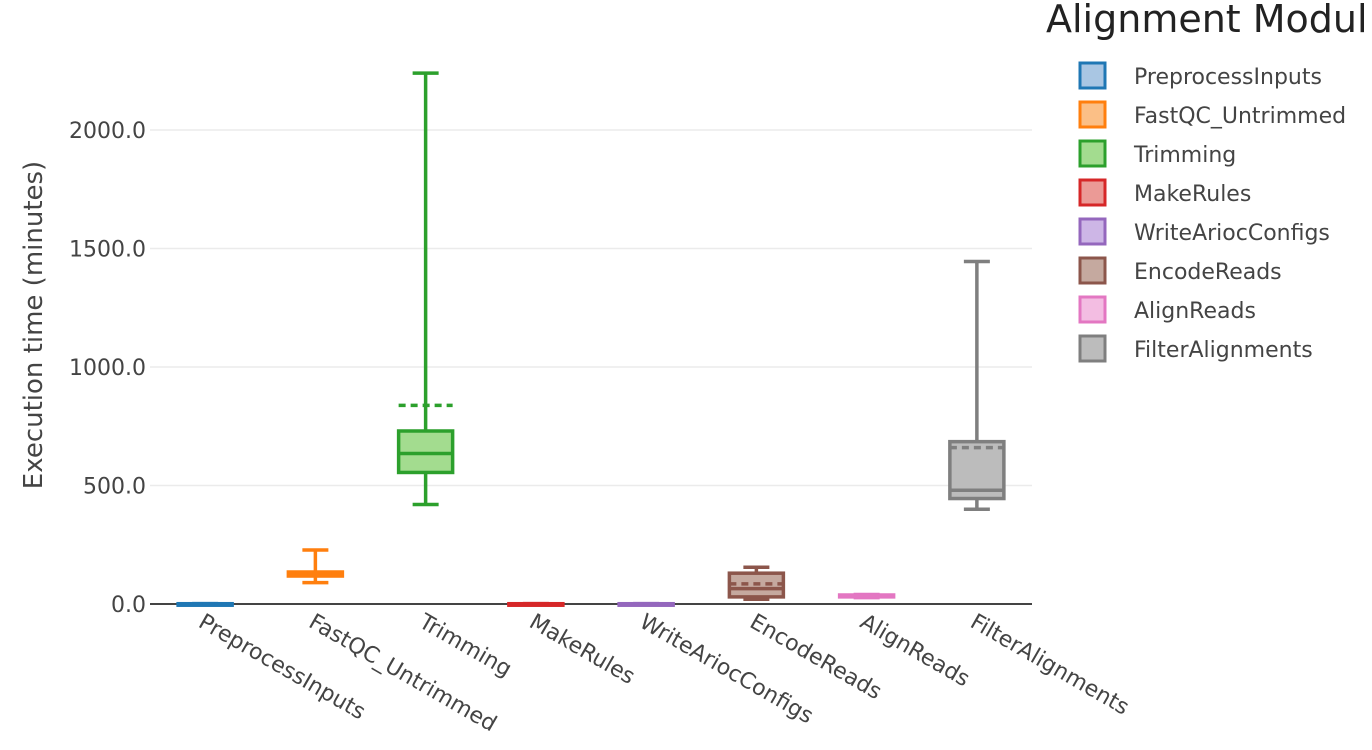 The width and height of the screenshot is (1372, 750). Describe the element at coordinates (536, 604) in the screenshot. I see `box-MakeRules` at that location.